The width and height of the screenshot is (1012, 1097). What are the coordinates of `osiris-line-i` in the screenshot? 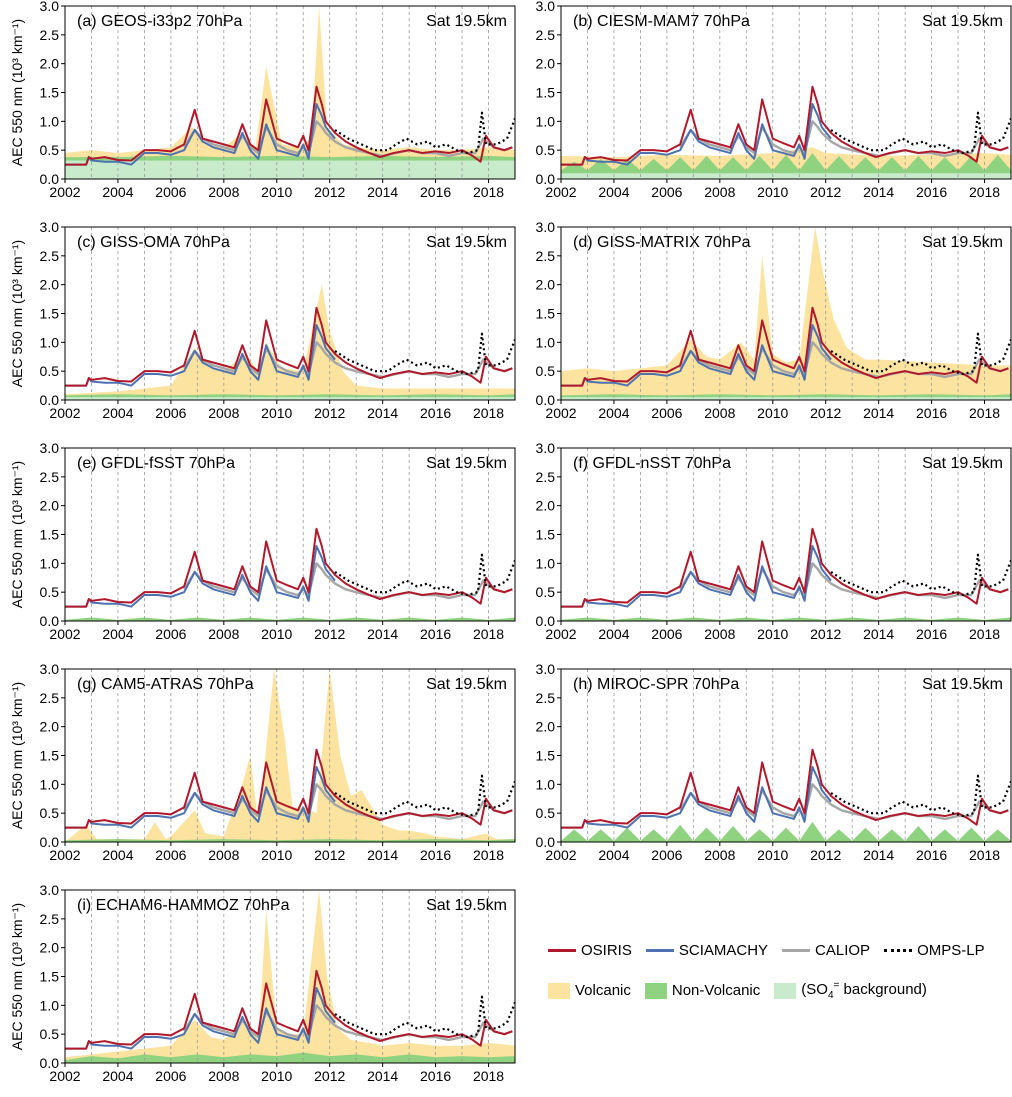 It's located at (289, 1009).